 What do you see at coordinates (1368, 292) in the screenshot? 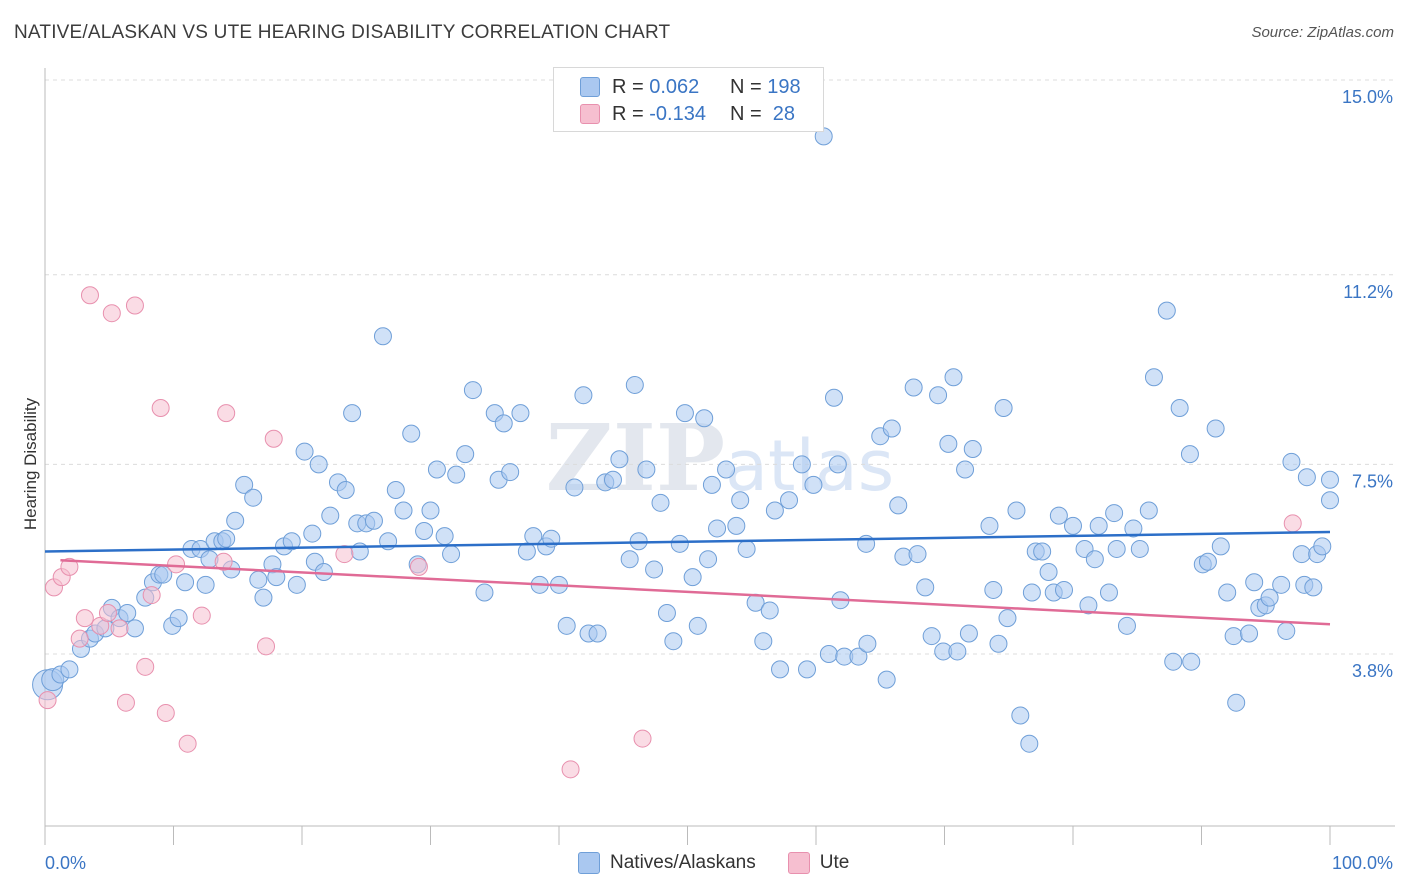
I see `y-tick-label: 11.2%` at bounding box center [1368, 292].